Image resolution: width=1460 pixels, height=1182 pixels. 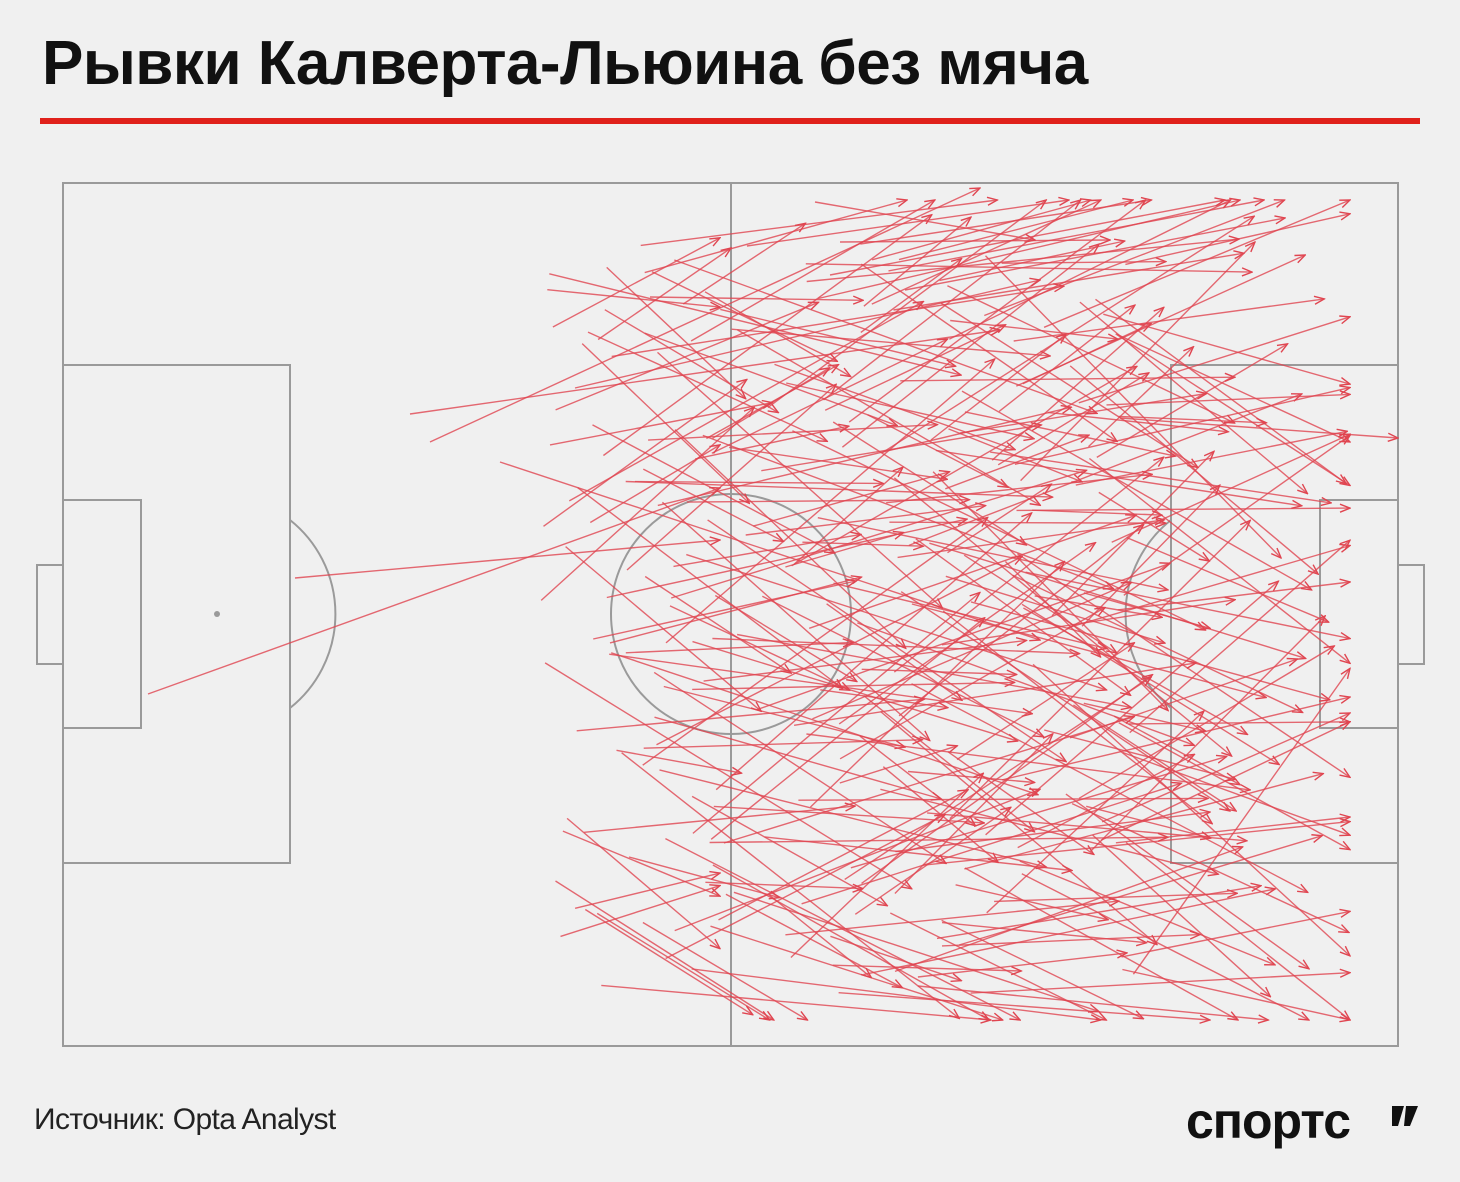 What do you see at coordinates (50, 614) in the screenshot?
I see `left-goal` at bounding box center [50, 614].